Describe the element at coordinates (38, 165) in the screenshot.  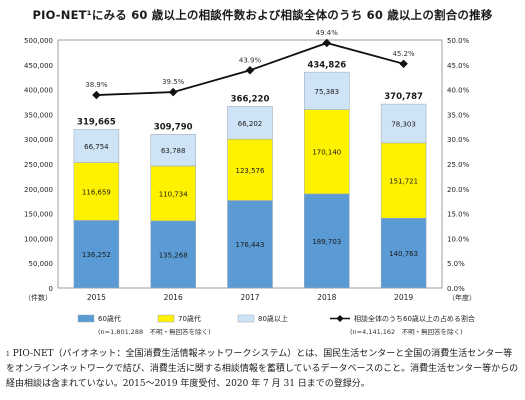
I see `y-tick-label: 250,000` at that location.